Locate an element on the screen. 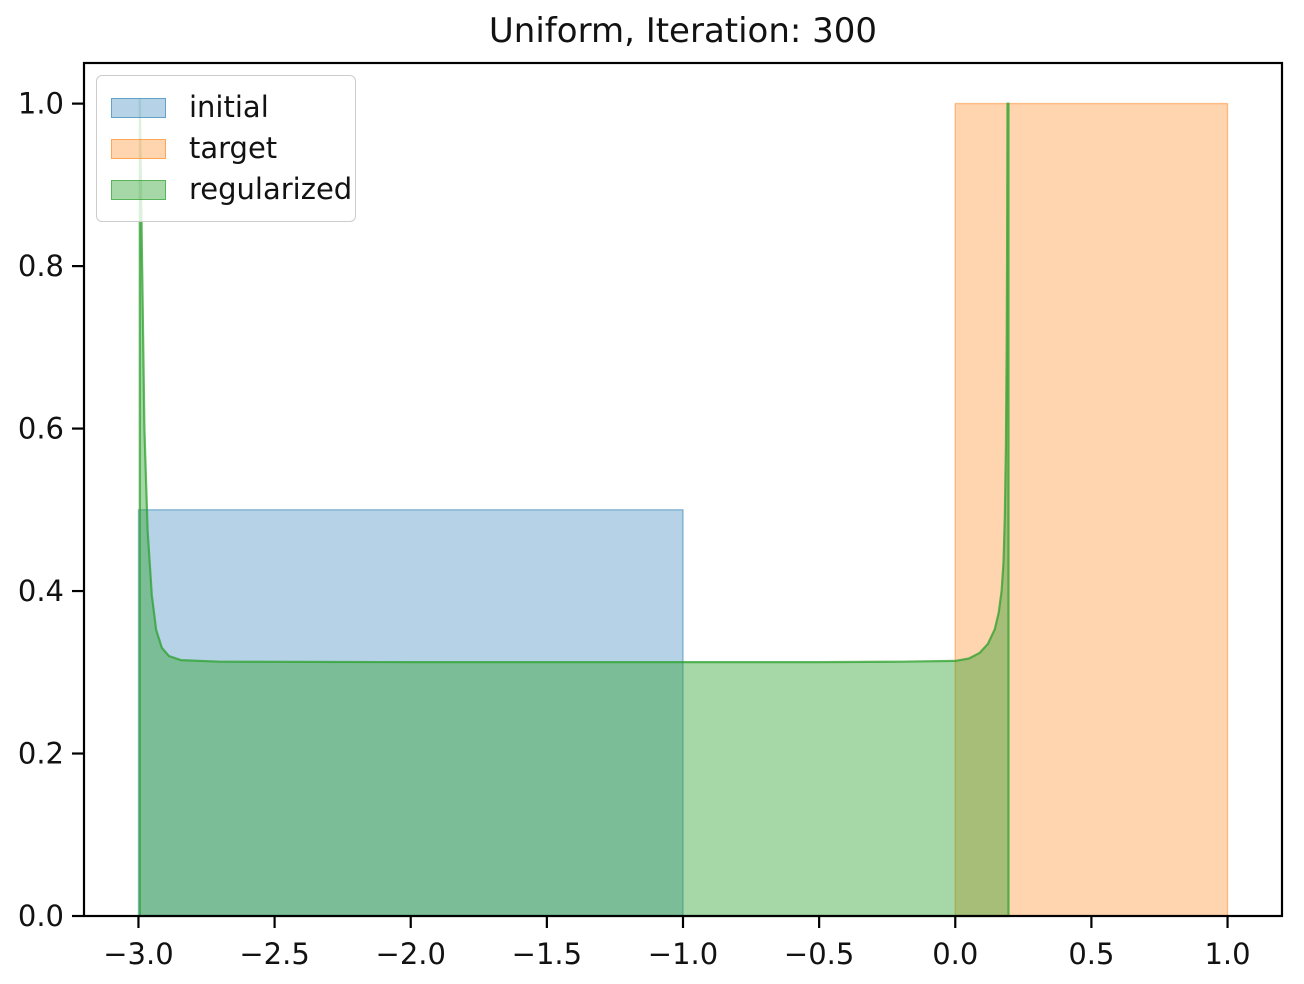 Image resolution: width=1304 pixels, height=984 pixels. legend-label-regularized: regularized is located at coordinates (271, 189).